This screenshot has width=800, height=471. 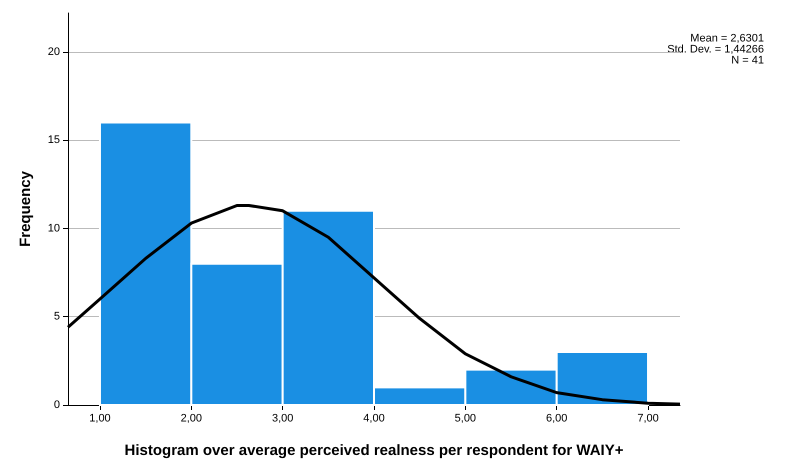 What do you see at coordinates (54, 52) in the screenshot?
I see `y-tick-label: 20` at bounding box center [54, 52].